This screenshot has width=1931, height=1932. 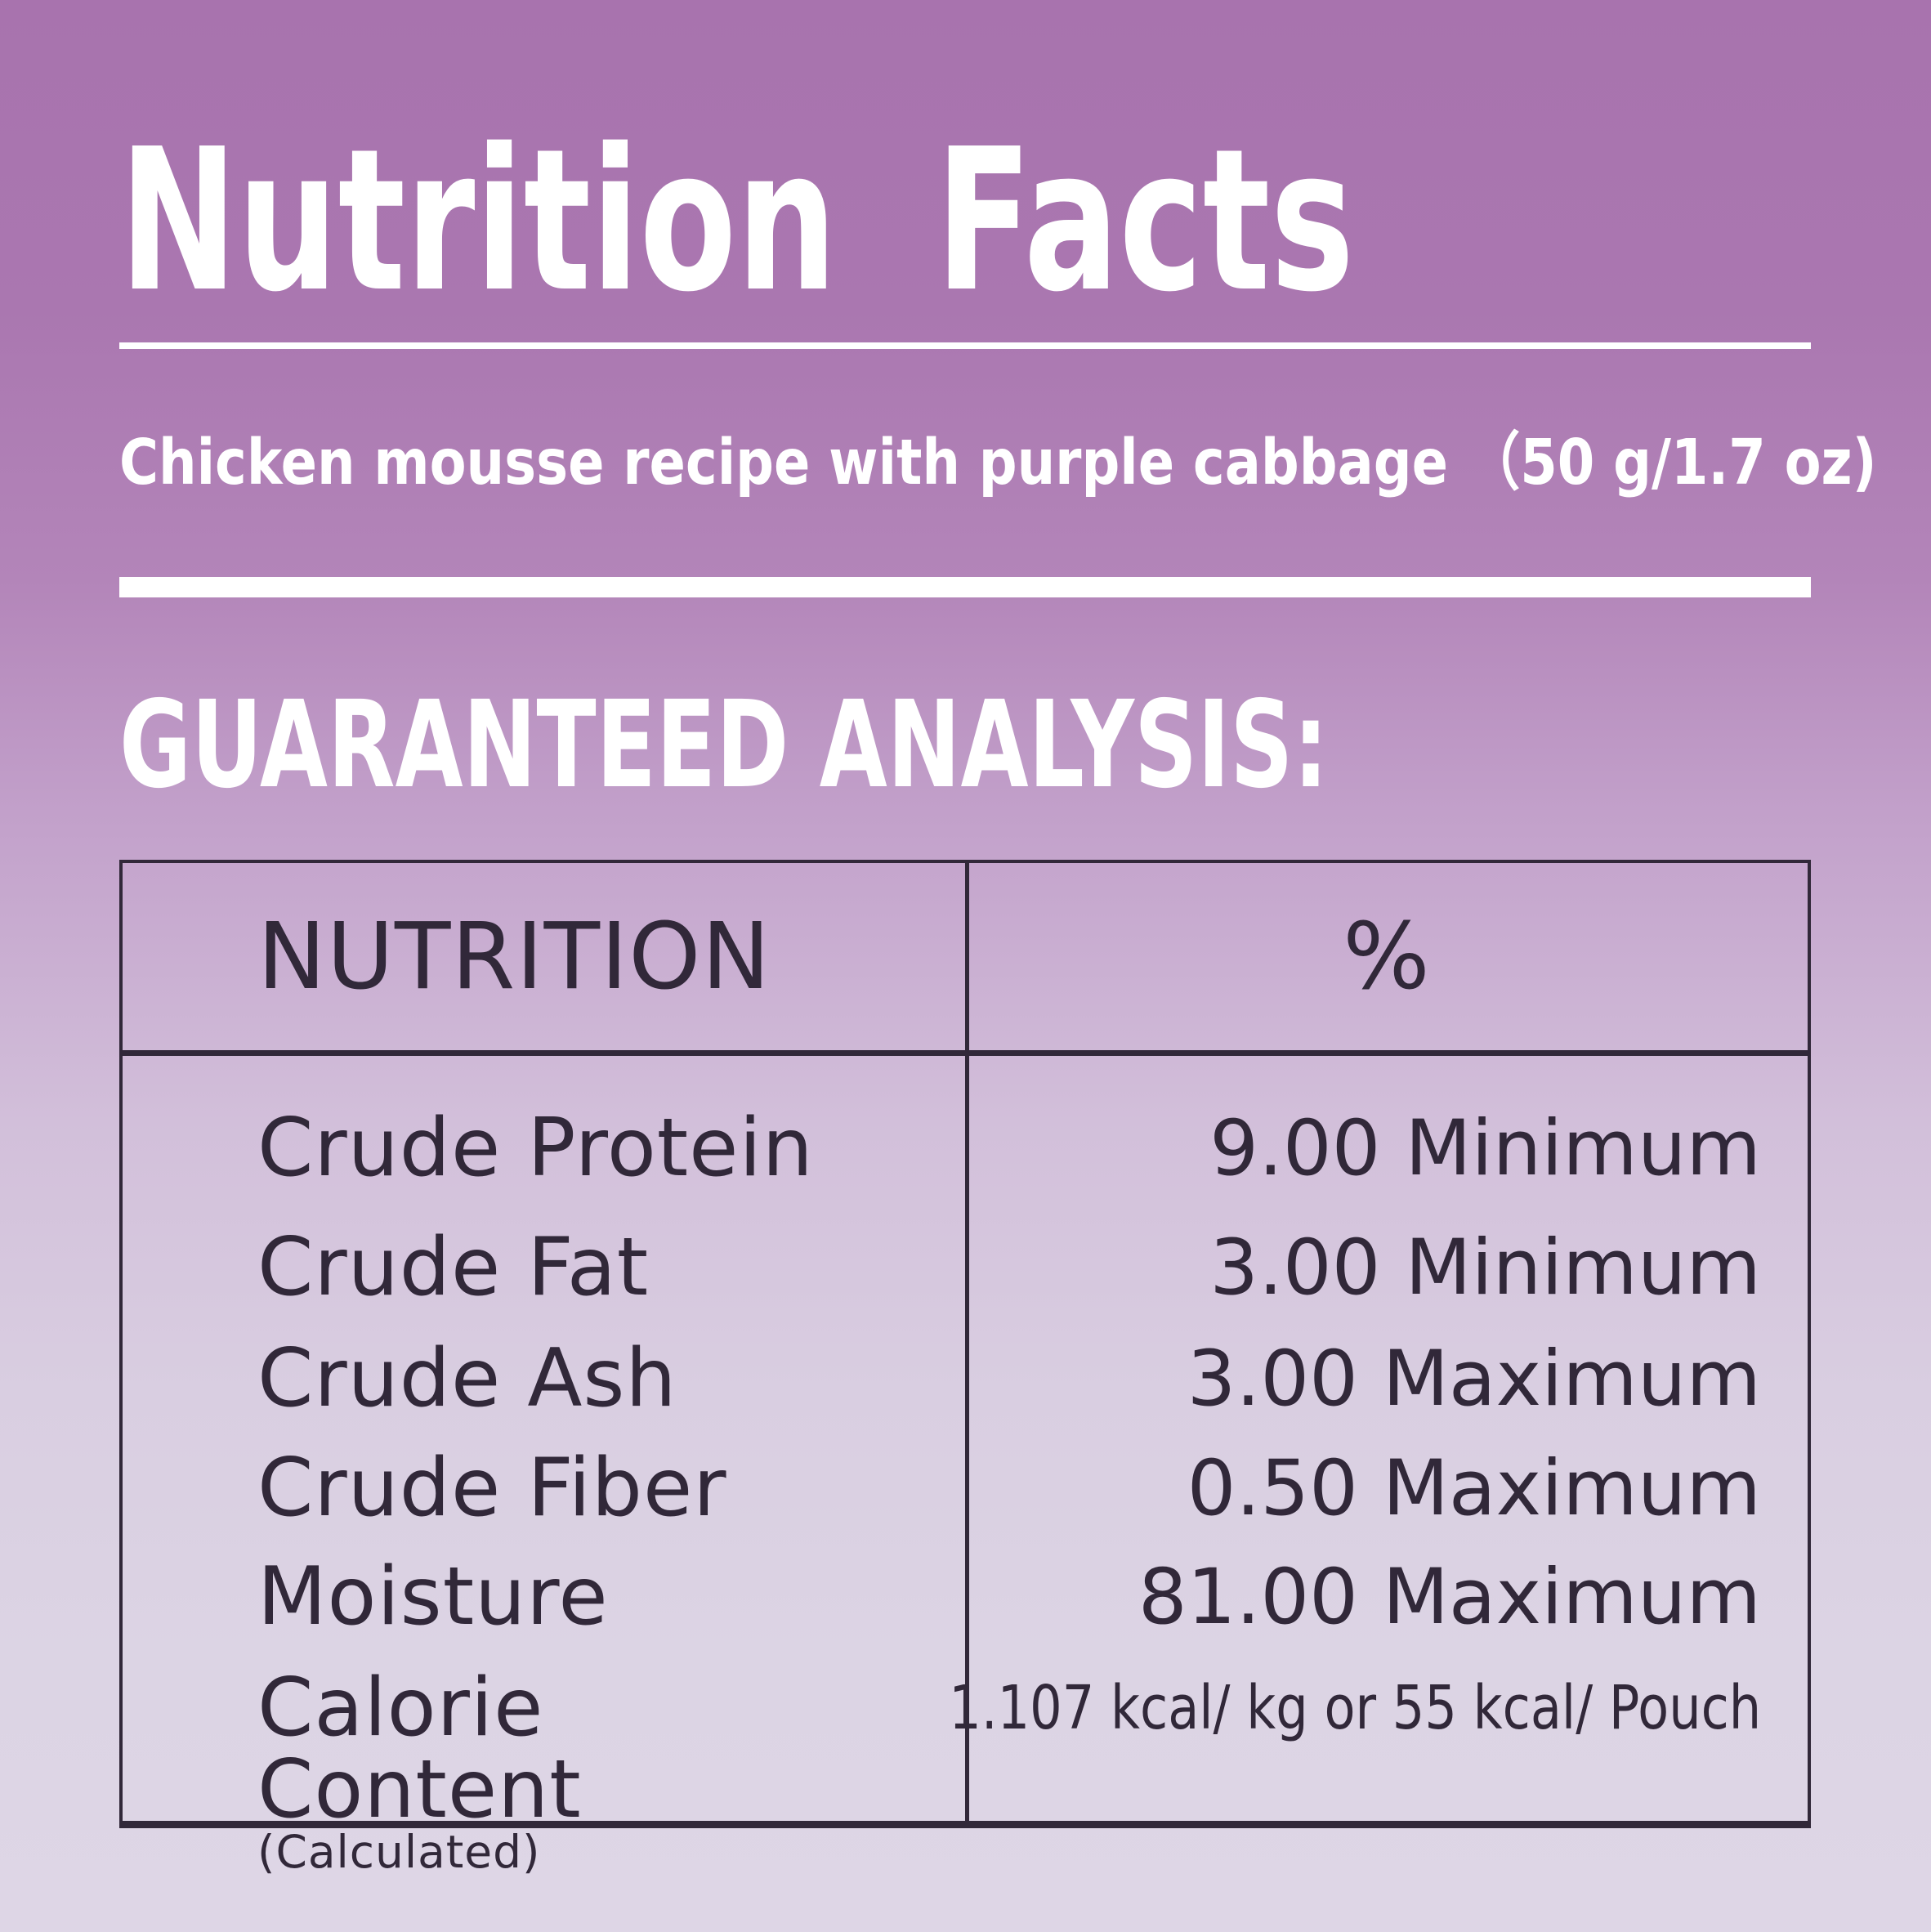 What do you see at coordinates (1474, 1379) in the screenshot?
I see `nutrient-value: 3.00 Maximum` at bounding box center [1474, 1379].